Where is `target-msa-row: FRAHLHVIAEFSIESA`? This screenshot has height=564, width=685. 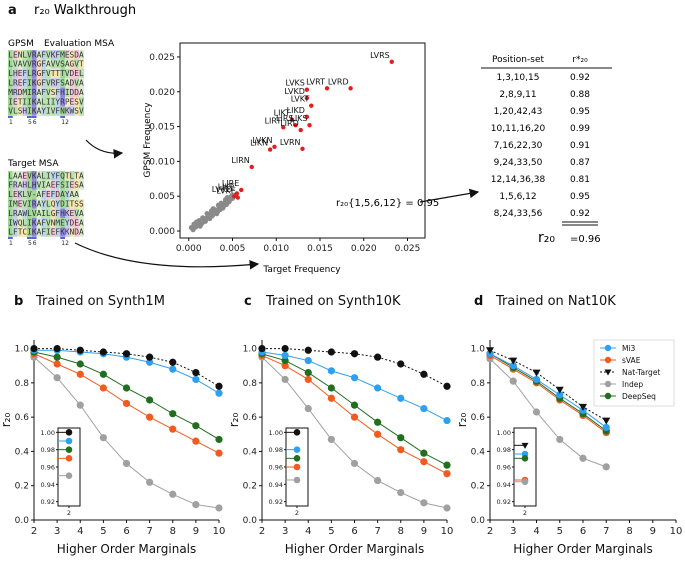 target-msa-row: FRAHLHVIAEFSIESA is located at coordinates (46, 185).